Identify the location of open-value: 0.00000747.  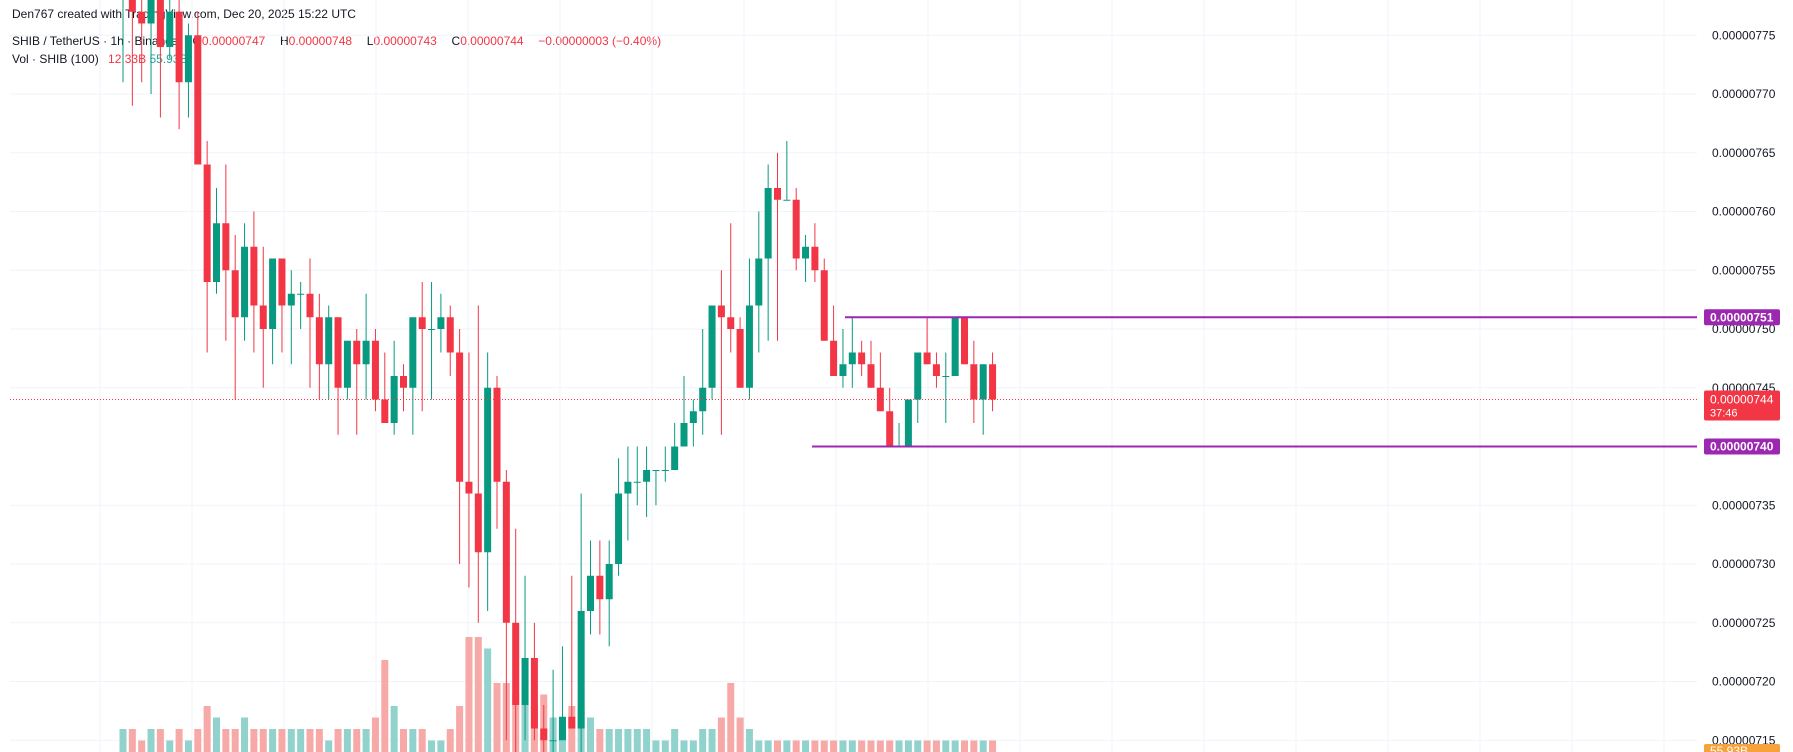
(233, 41).